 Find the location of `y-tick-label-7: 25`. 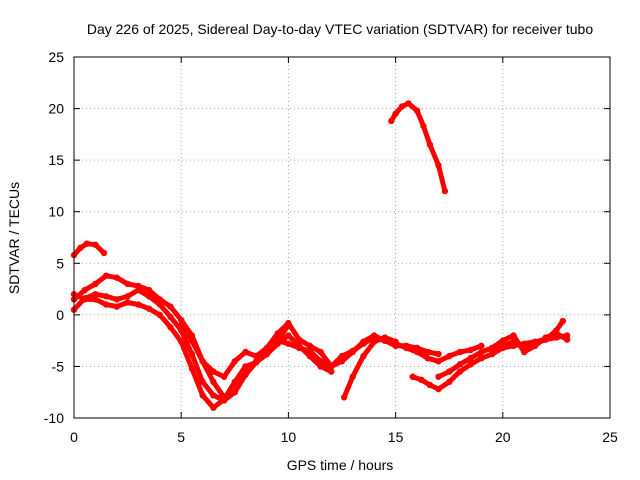

y-tick-label-7: 25 is located at coordinates (56, 57).